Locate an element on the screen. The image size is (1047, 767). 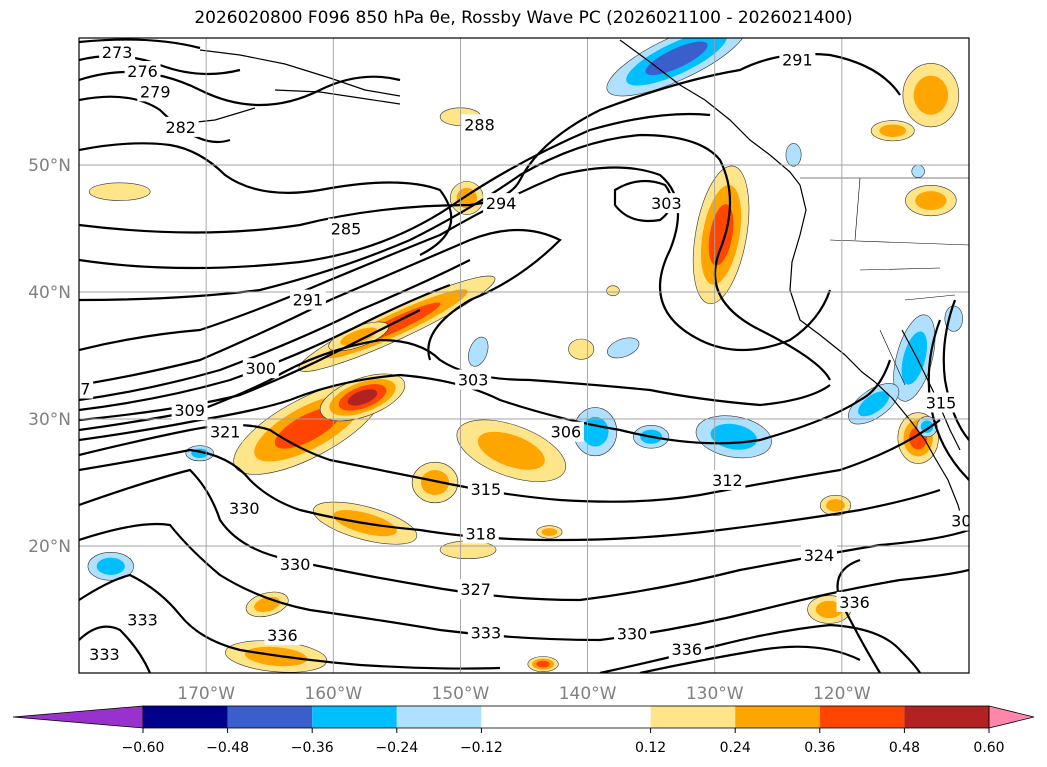
contour-label: 291 is located at coordinates (308, 300).